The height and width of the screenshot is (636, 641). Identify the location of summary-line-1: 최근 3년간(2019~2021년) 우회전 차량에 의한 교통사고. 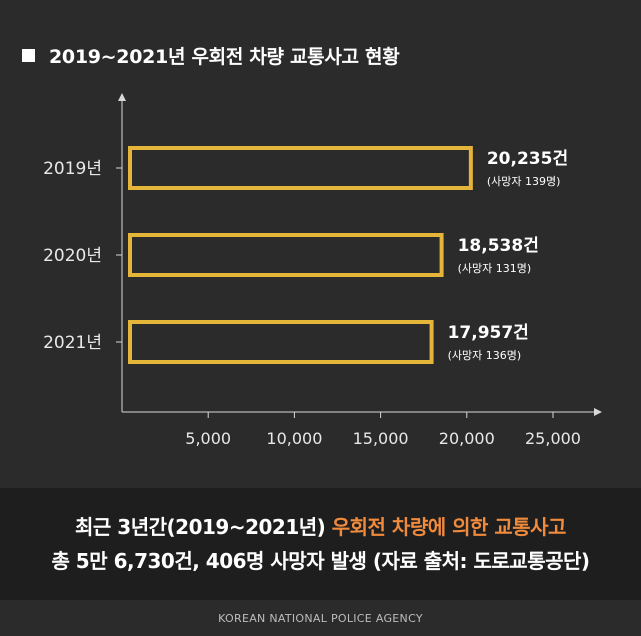
(320, 527).